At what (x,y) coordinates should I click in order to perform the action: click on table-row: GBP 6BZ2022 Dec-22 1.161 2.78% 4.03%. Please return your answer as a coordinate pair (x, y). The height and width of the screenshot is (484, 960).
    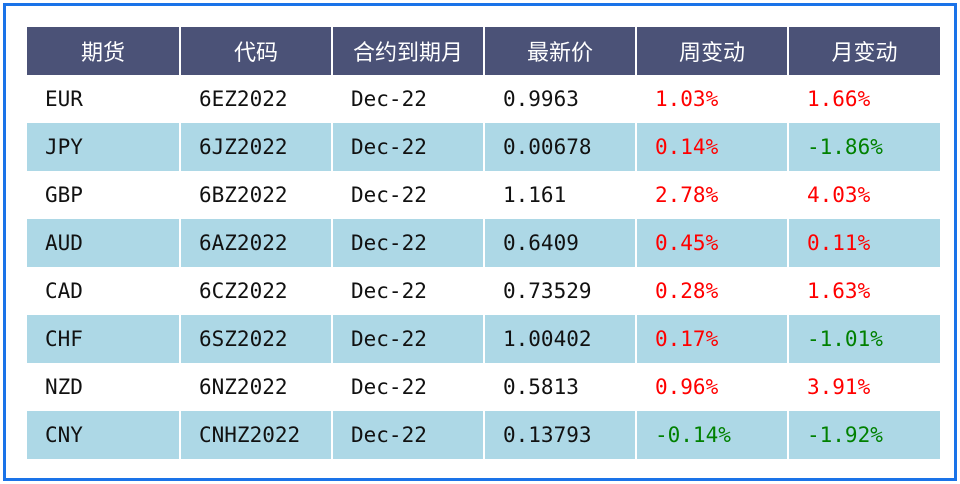
    Looking at the image, I should click on (483, 195).